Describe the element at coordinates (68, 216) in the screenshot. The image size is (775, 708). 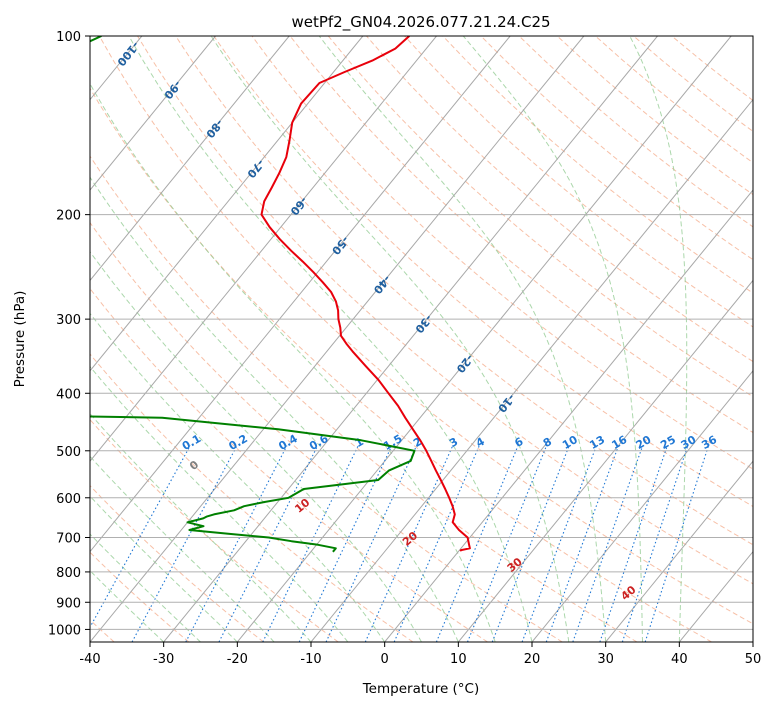
I see `y-tick-label: 200` at that location.